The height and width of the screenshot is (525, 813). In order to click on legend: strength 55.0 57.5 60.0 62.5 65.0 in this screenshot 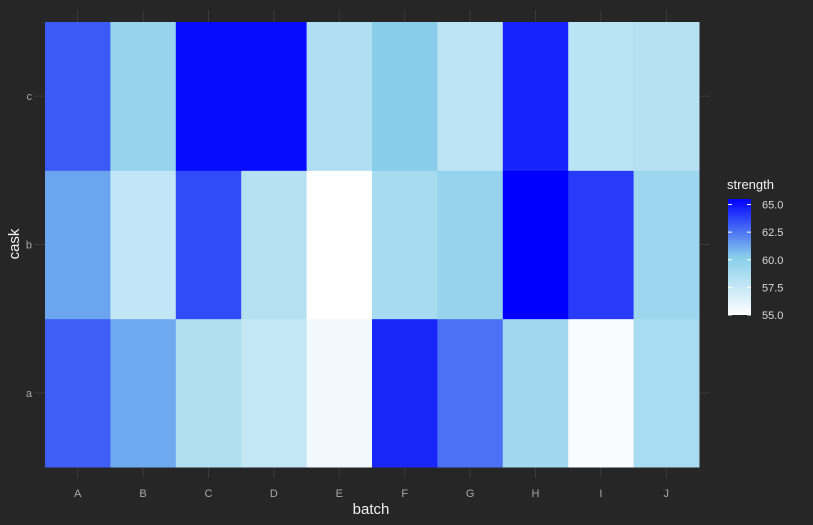, I will do `click(755, 249)`.